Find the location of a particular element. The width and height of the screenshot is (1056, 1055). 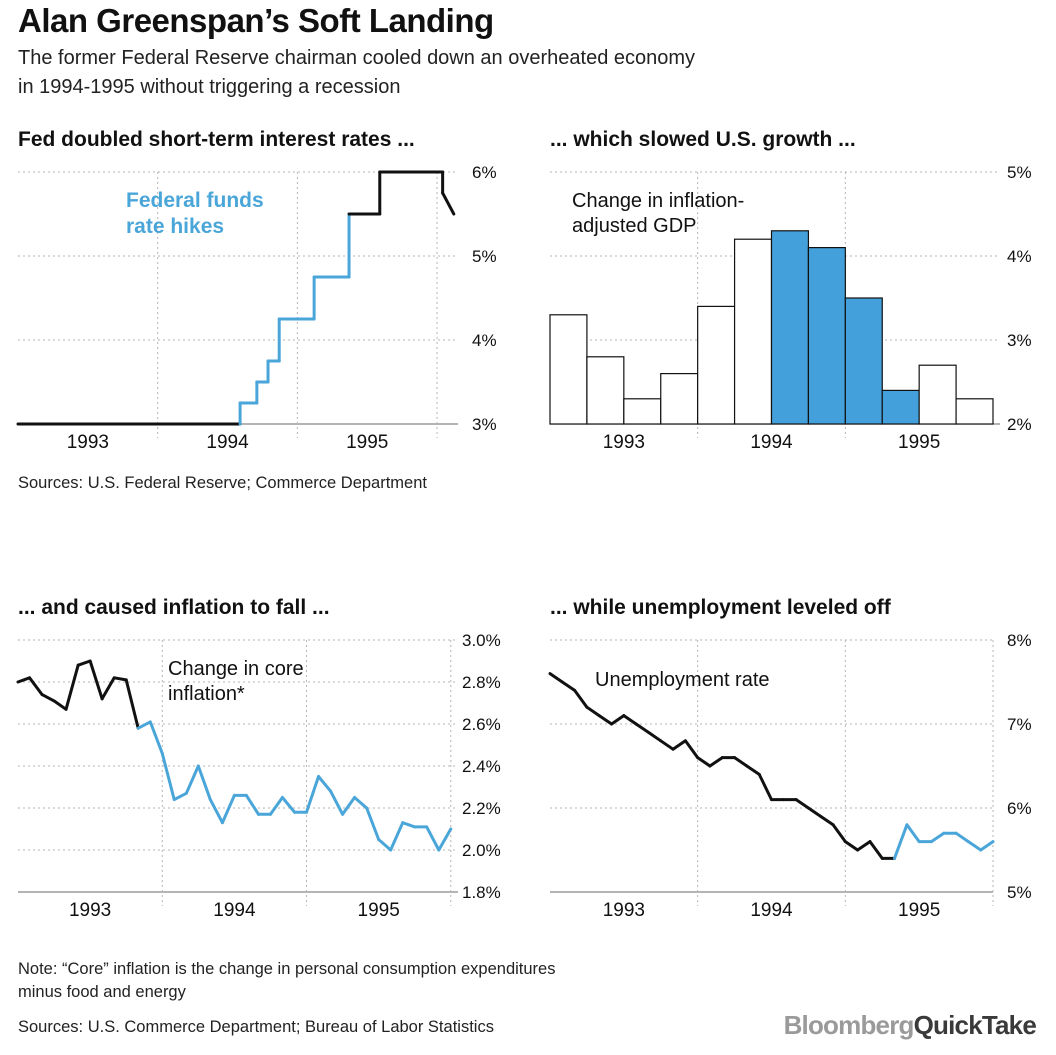

gdp-annotation-line-1: Change in inflation- is located at coordinates (658, 201).